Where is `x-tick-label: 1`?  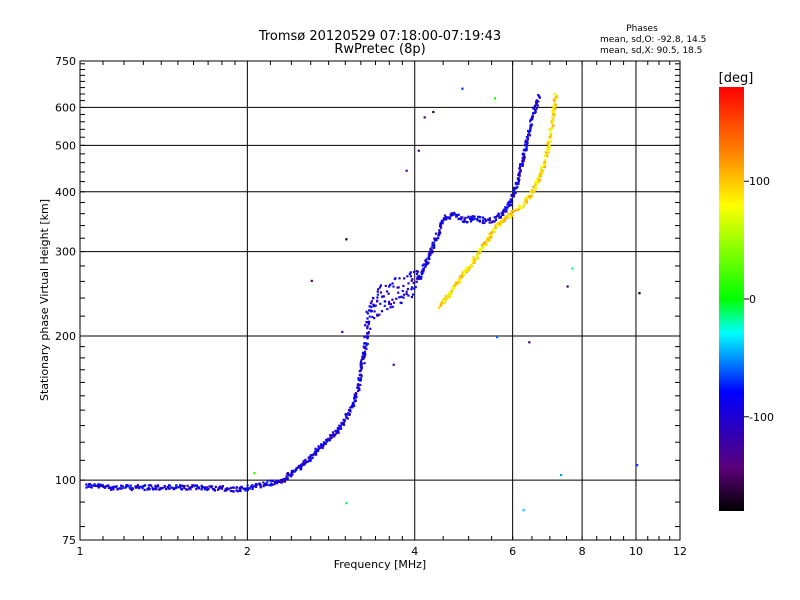
x-tick-label: 1 is located at coordinates (80, 551).